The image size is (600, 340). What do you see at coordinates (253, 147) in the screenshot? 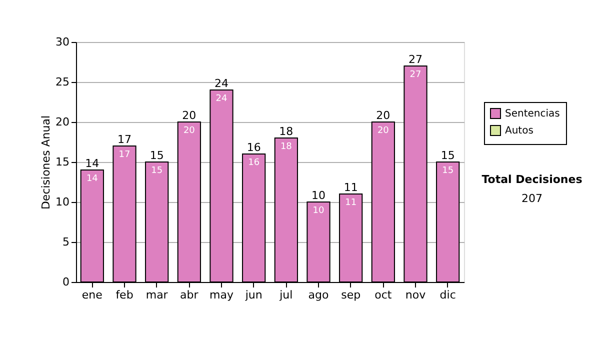
I see `total-label: 16` at bounding box center [253, 147].